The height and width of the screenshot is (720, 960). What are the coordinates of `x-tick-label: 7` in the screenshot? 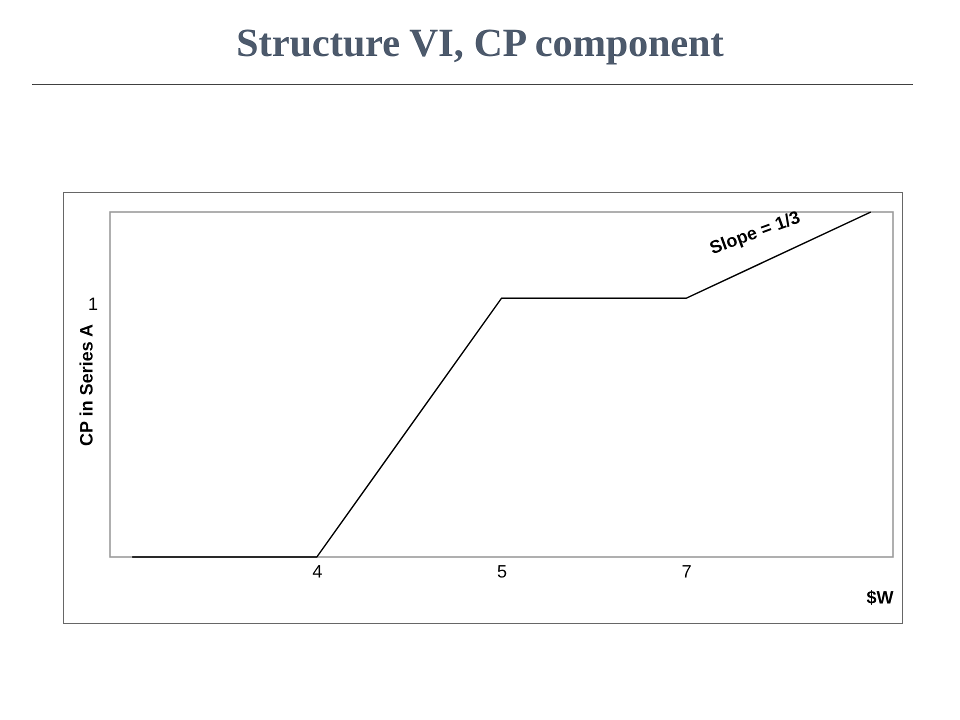 It's located at (687, 572).